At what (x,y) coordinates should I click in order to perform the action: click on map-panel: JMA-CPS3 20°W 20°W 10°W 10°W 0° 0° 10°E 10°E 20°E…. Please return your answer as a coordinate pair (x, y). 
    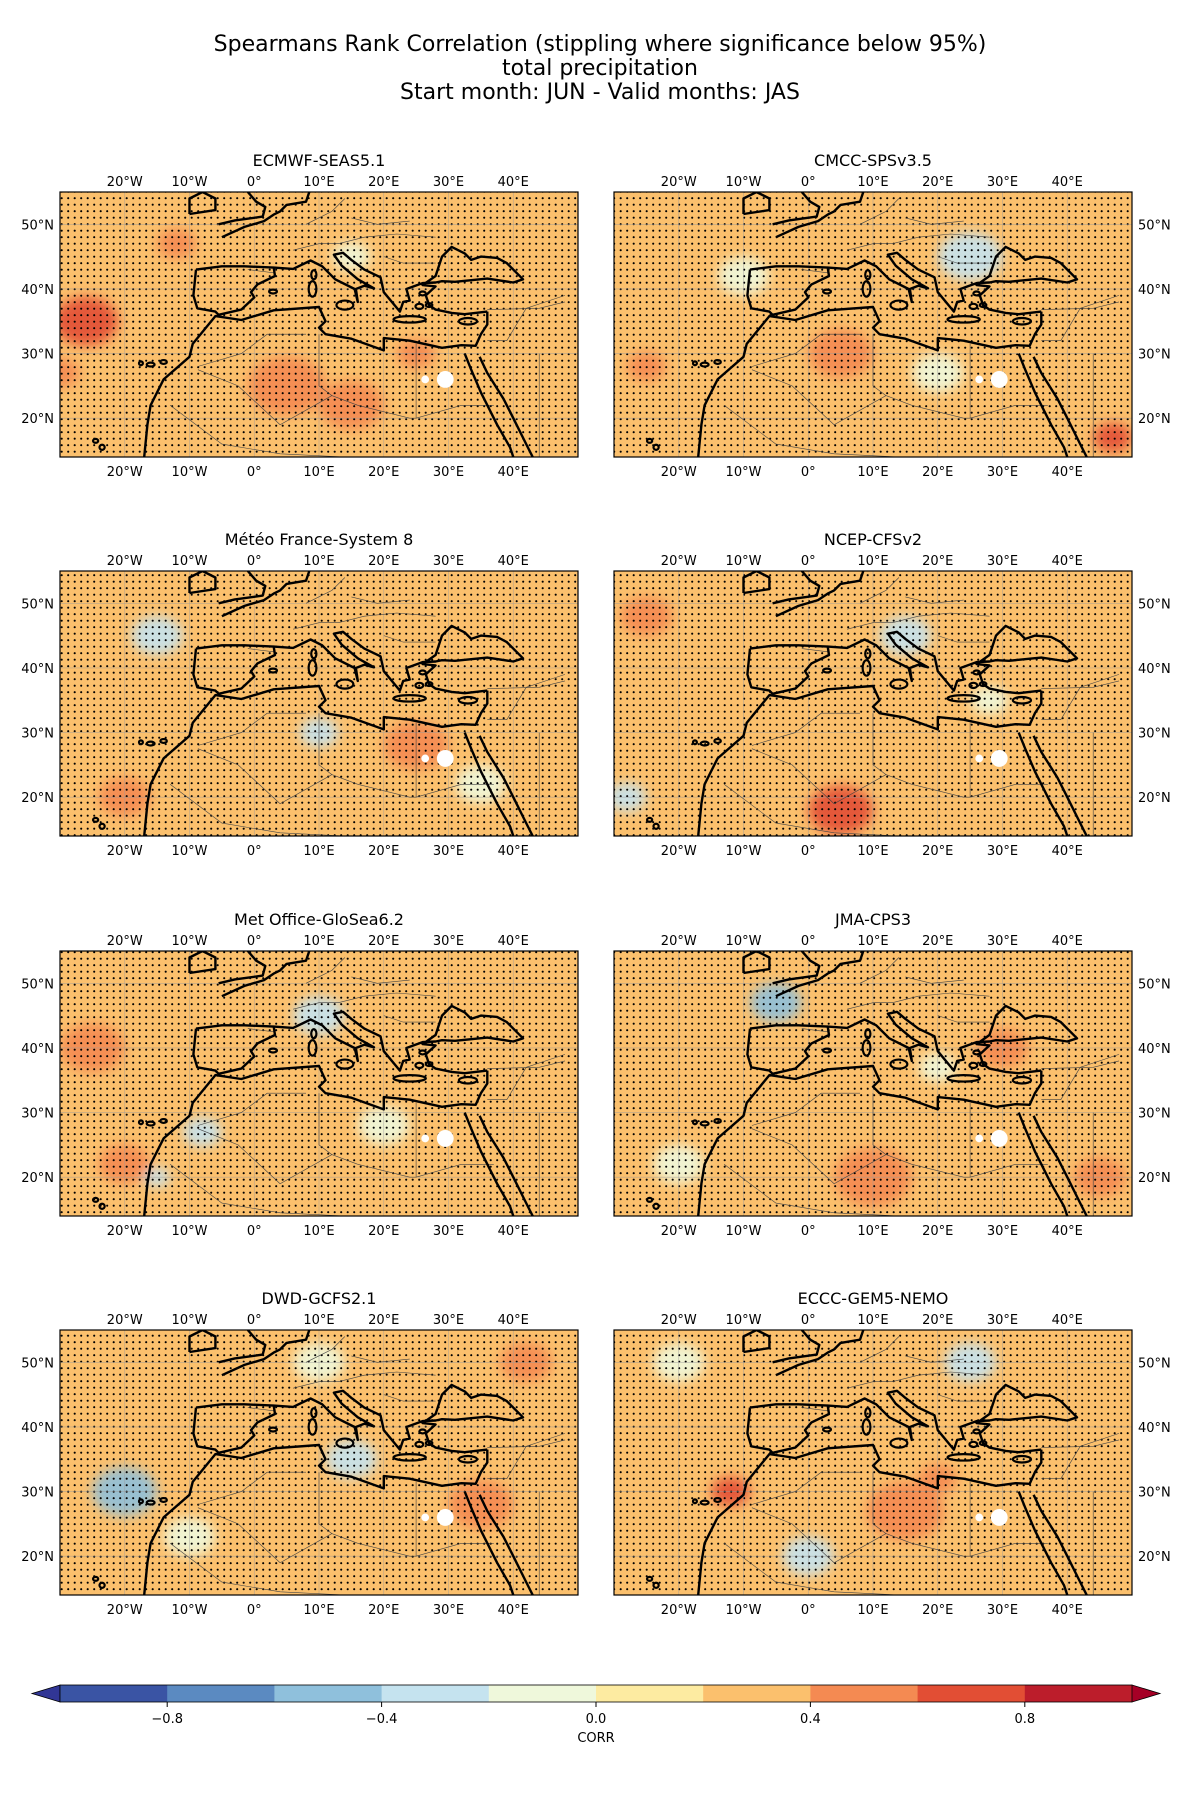
    Looking at the image, I should click on (892, 1074).